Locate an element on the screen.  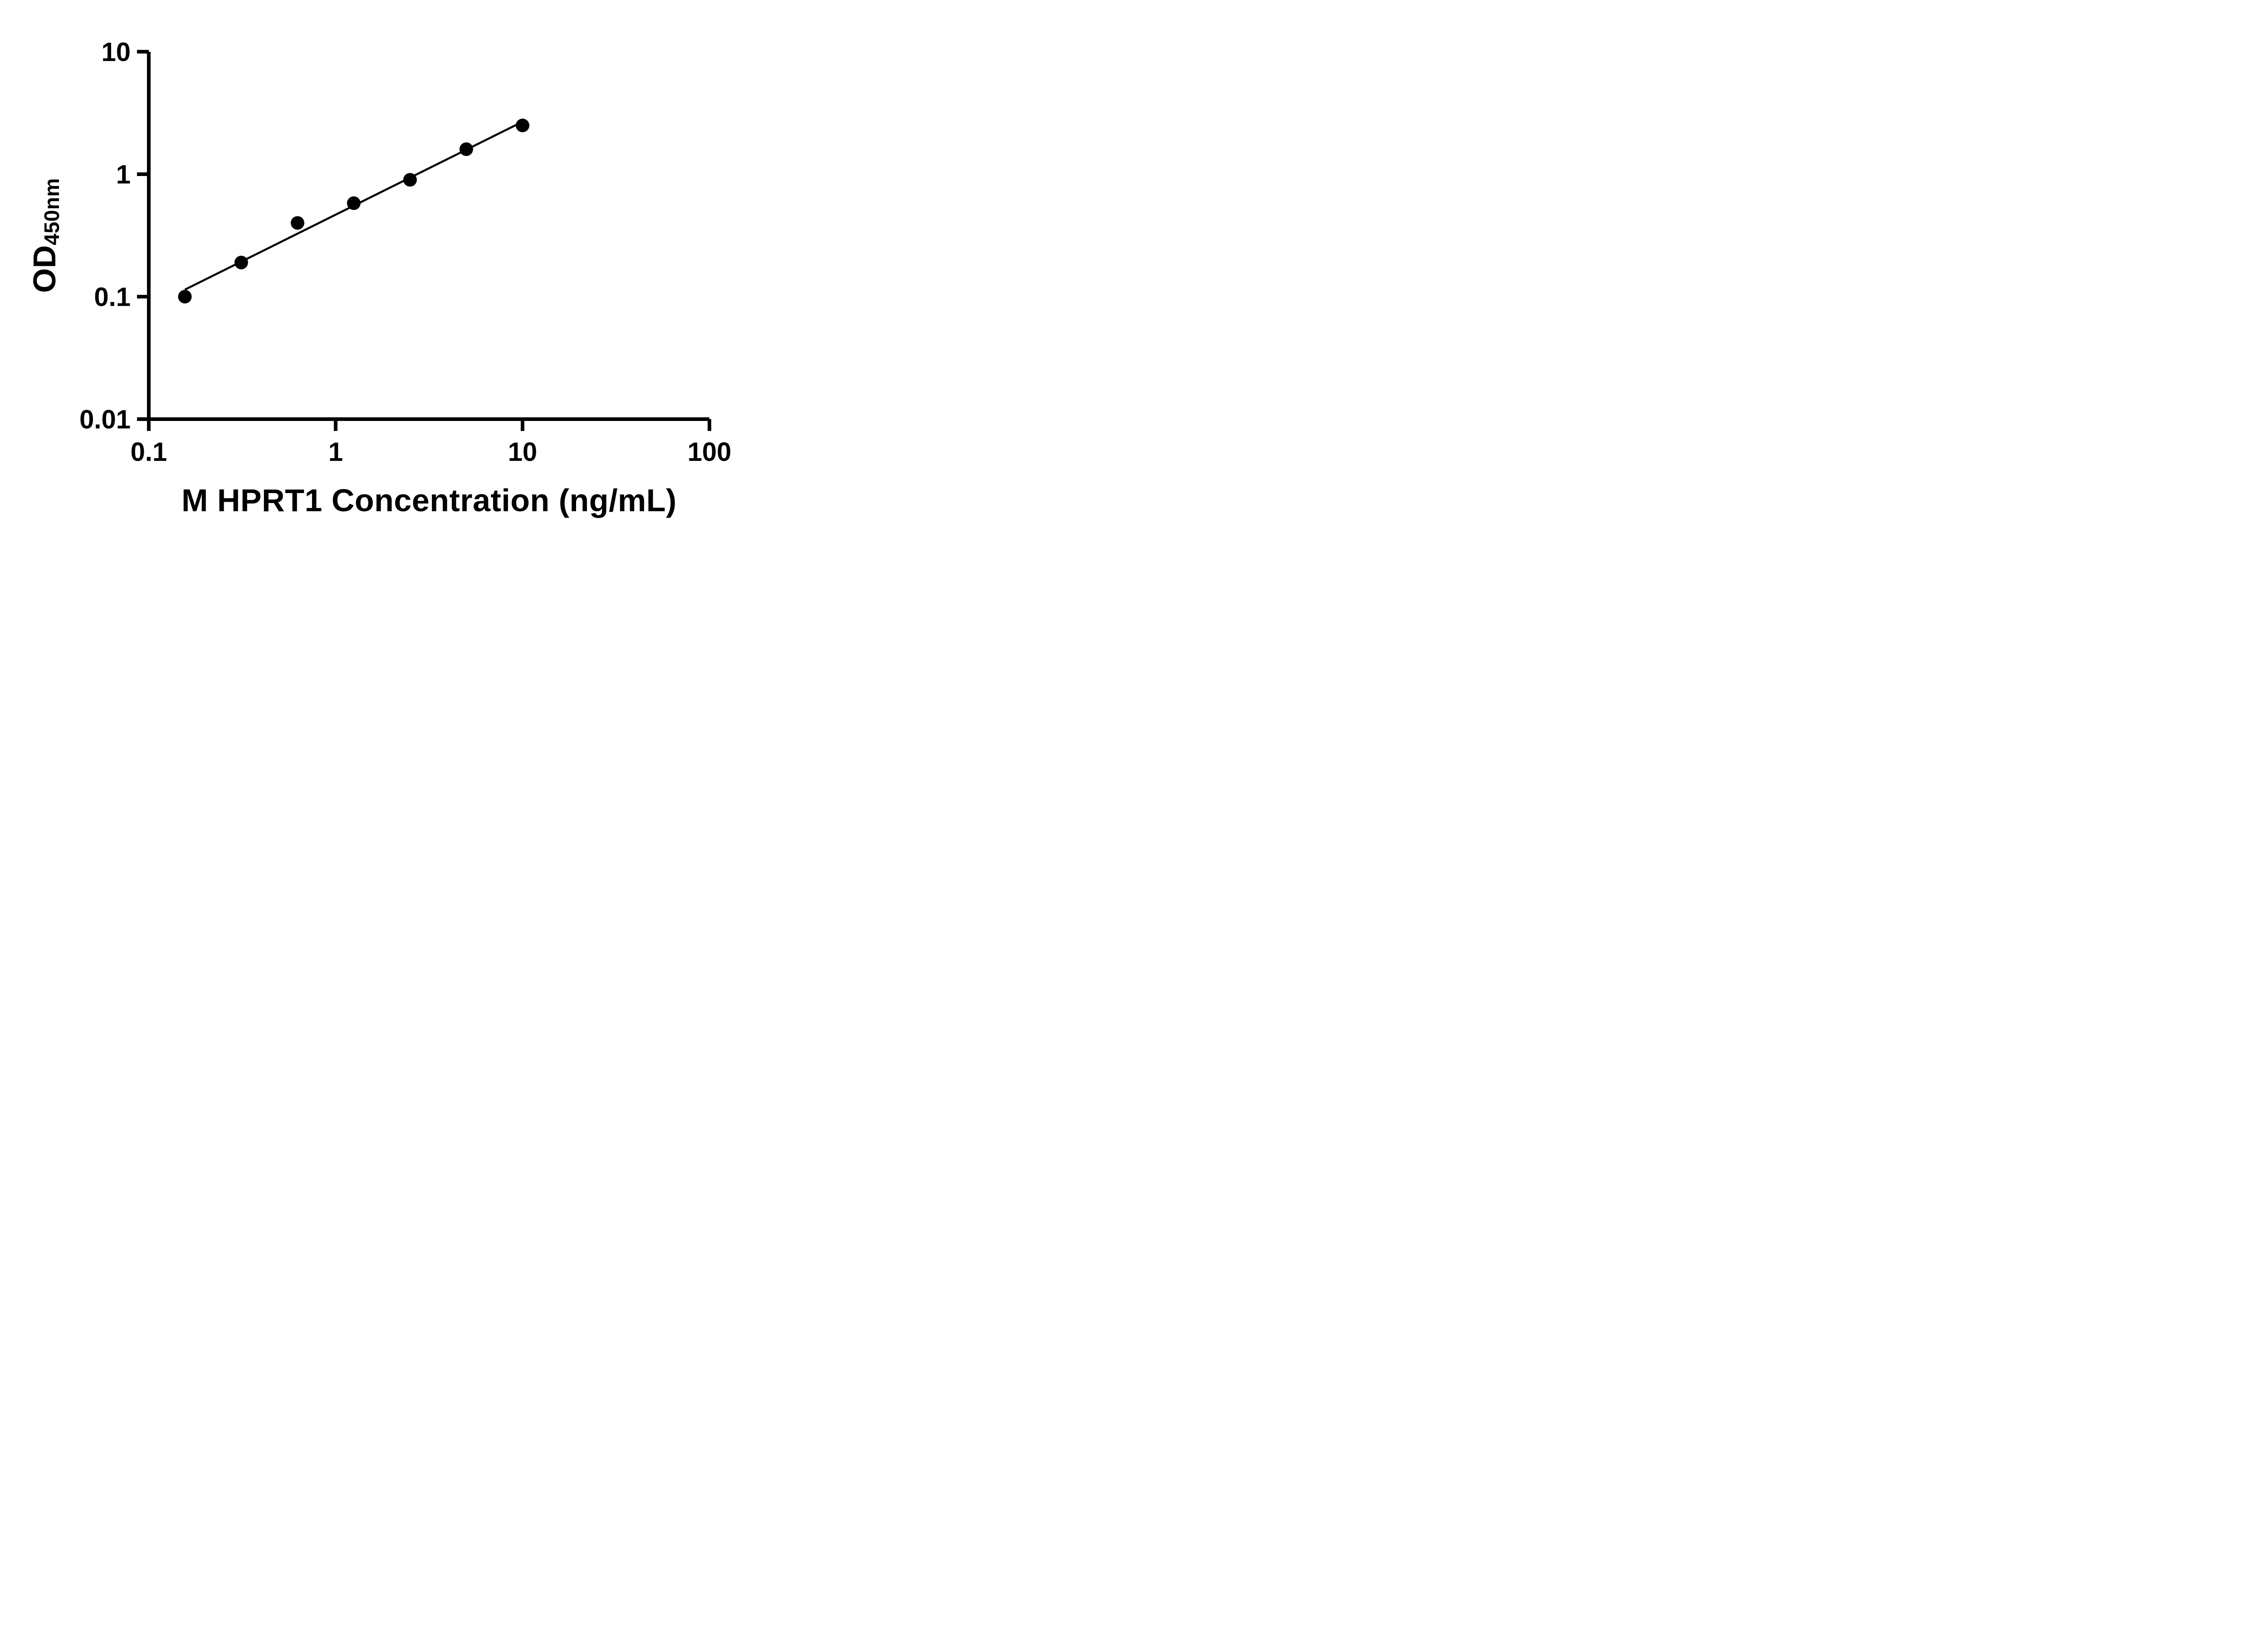
y-axis-title-main: OD is located at coordinates (45, 269).